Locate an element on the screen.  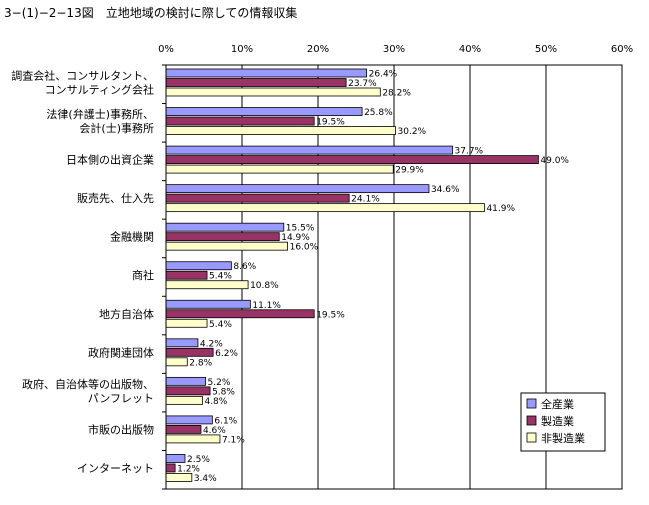
data-label: 7.1% is located at coordinates (233, 440).